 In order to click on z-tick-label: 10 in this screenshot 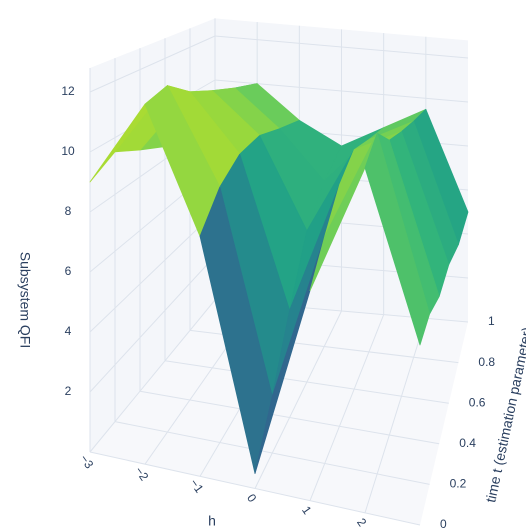, I will do `click(68, 151)`.